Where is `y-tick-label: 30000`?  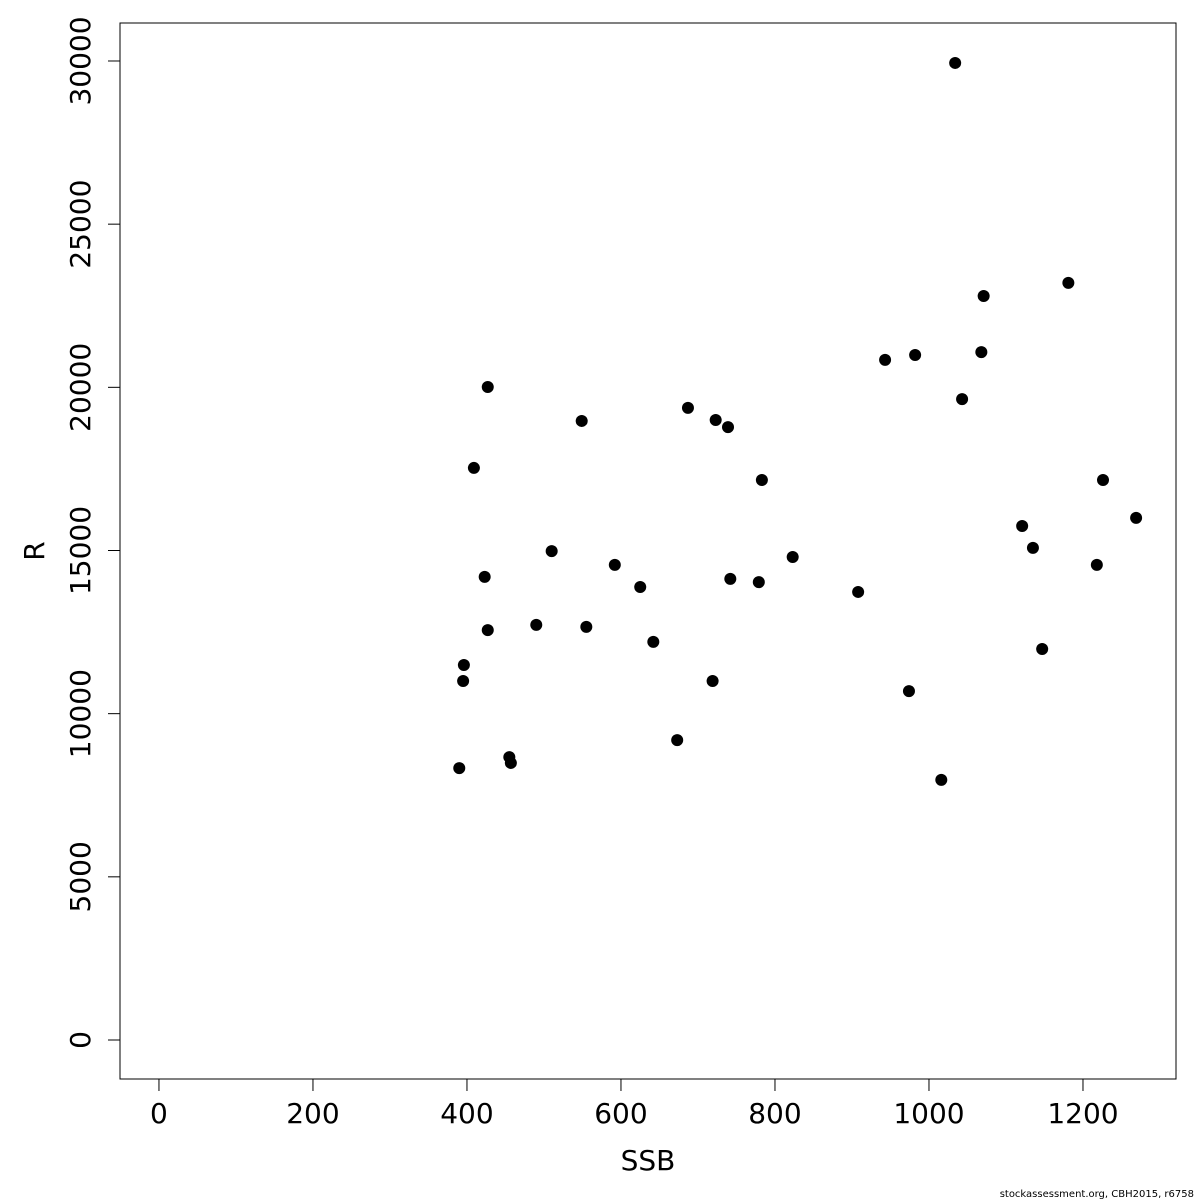
y-tick-label: 30000 is located at coordinates (80, 60).